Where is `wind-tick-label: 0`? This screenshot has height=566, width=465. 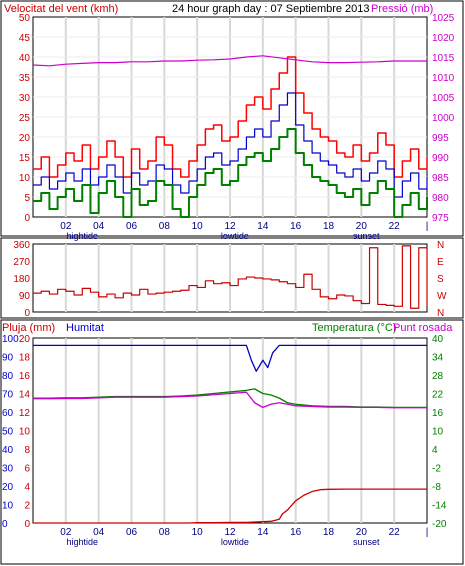
wind-tick-label: 0 is located at coordinates (27, 218).